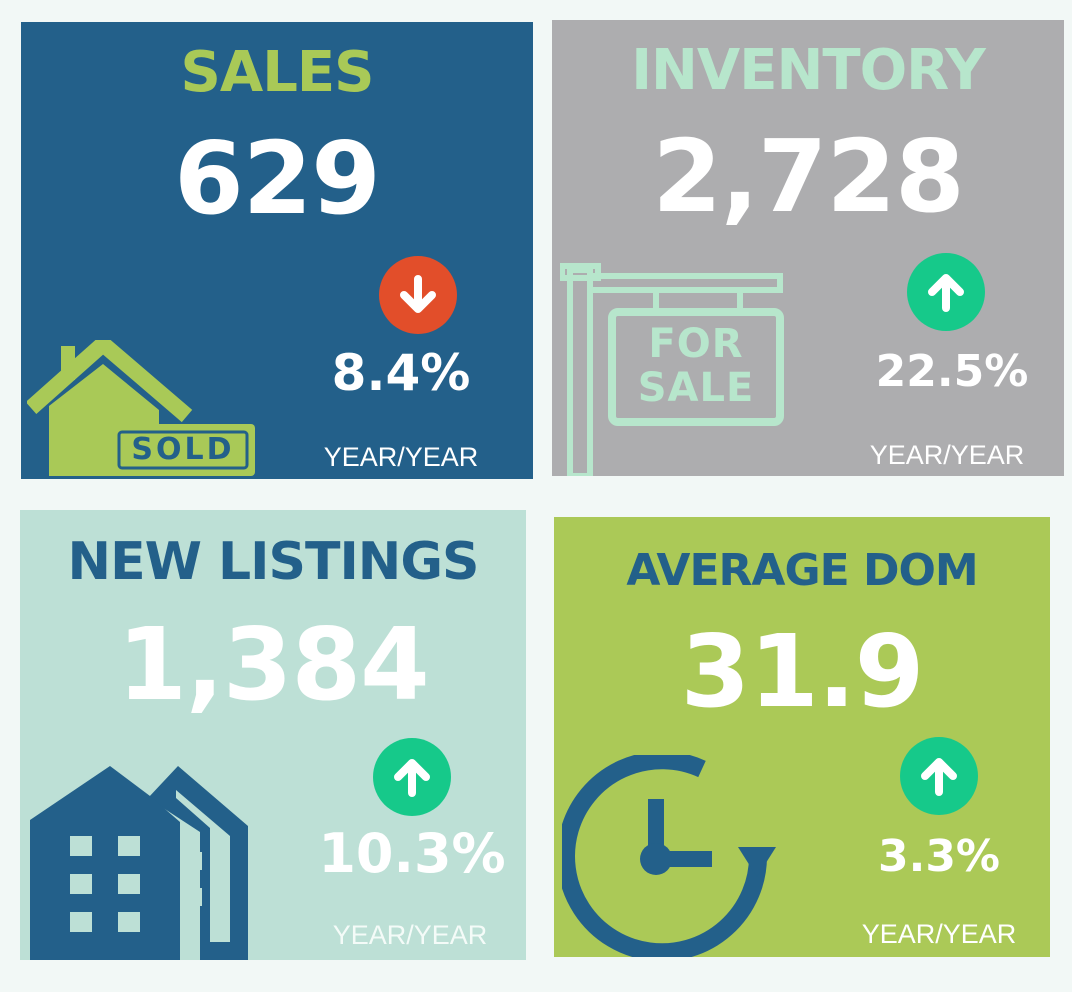 This screenshot has width=1072, height=992. I want to click on house-sold-icon: SOLD, so click(142, 405).